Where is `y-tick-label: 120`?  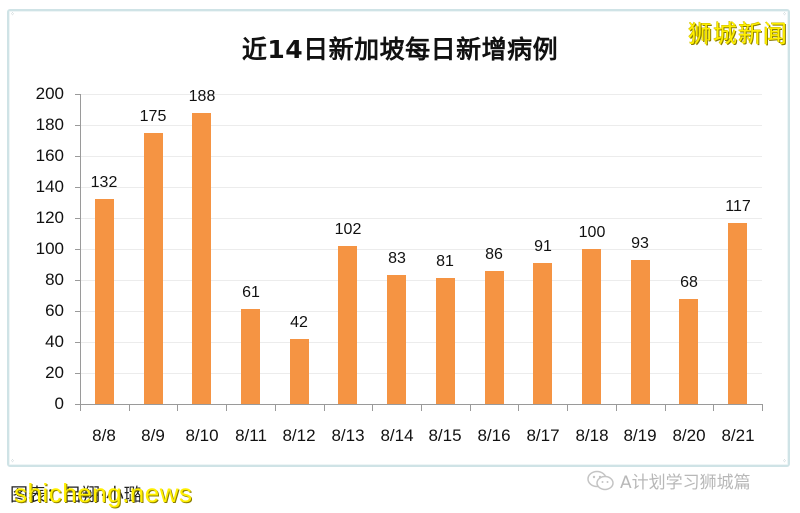
y-tick-label: 120 is located at coordinates (49, 217).